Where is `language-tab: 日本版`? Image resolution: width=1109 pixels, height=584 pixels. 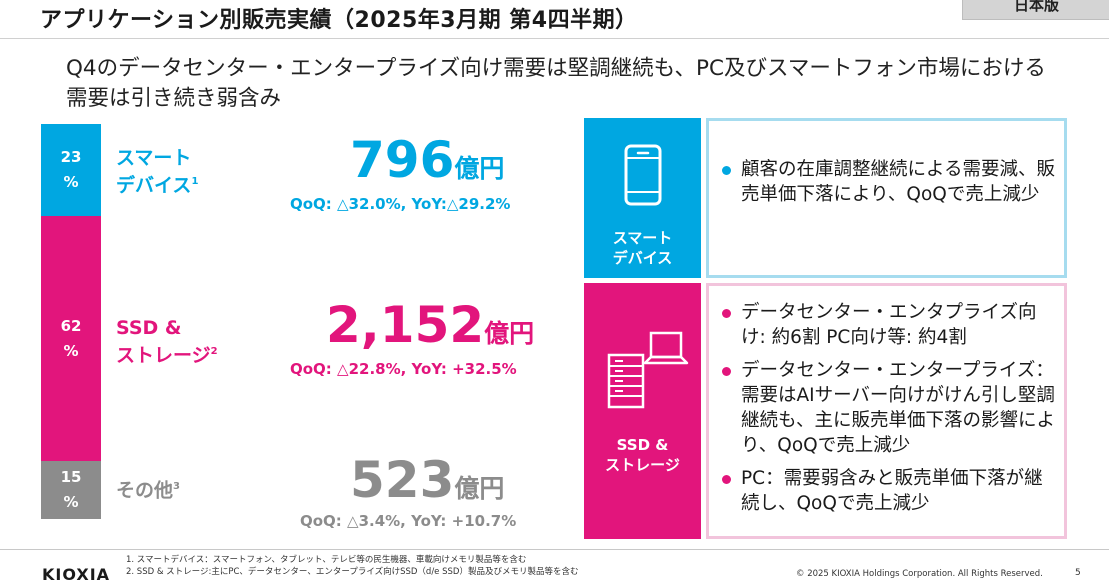
language-tab: 日本版 is located at coordinates (1035, 10).